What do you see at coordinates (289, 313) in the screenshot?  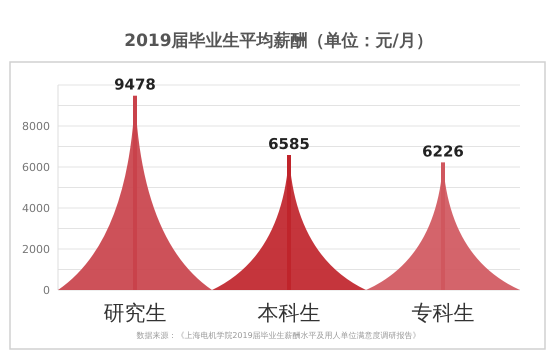 I see `x-tick-label: 本科生` at bounding box center [289, 313].